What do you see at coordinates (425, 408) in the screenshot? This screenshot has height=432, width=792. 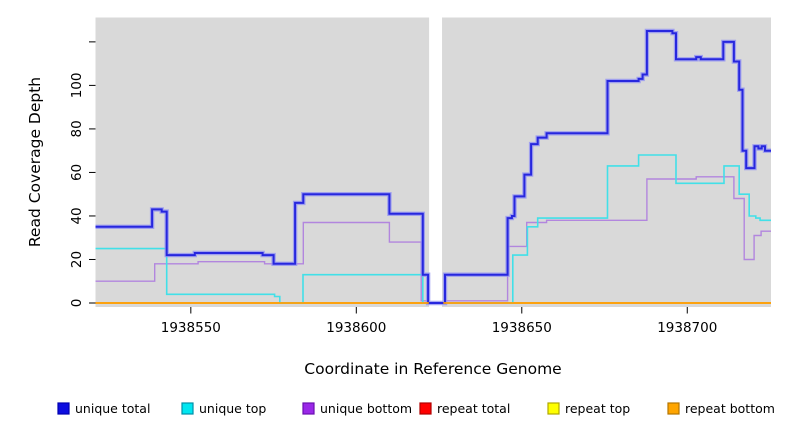 I see `legend-marker-repeat-total` at bounding box center [425, 408].